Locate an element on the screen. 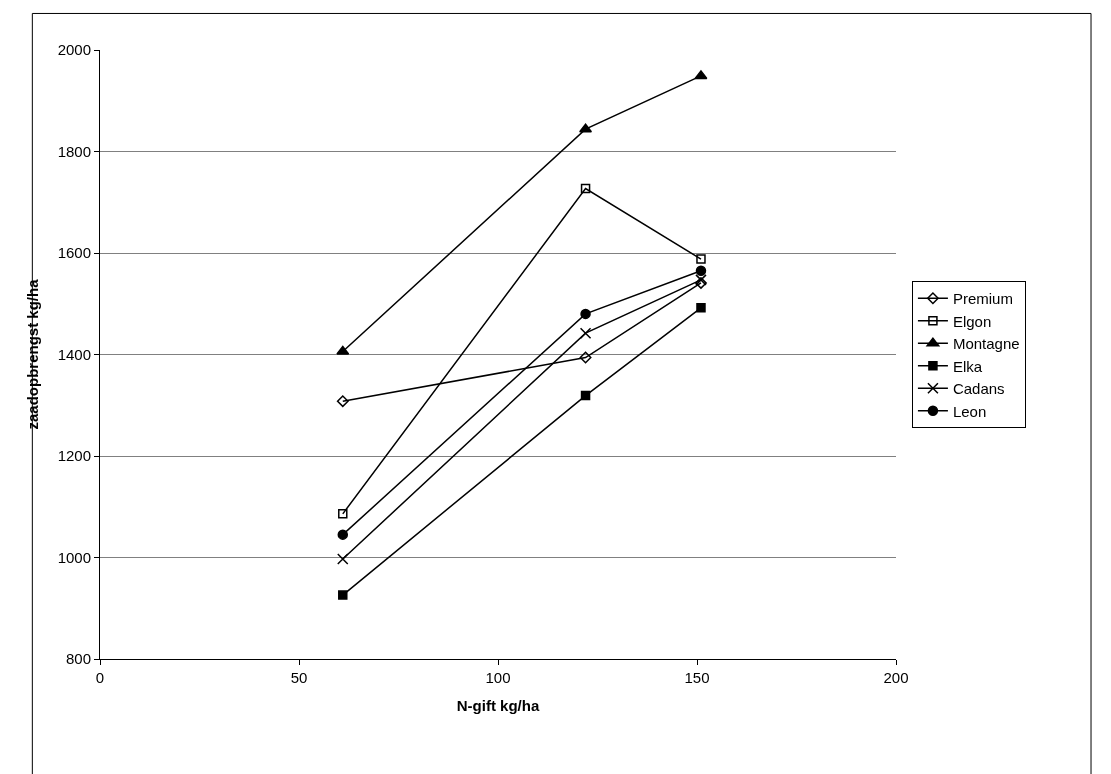 The width and height of the screenshot is (1111, 774). y-axis-title: zaadopbrengst kg/ha is located at coordinates (32, 354).